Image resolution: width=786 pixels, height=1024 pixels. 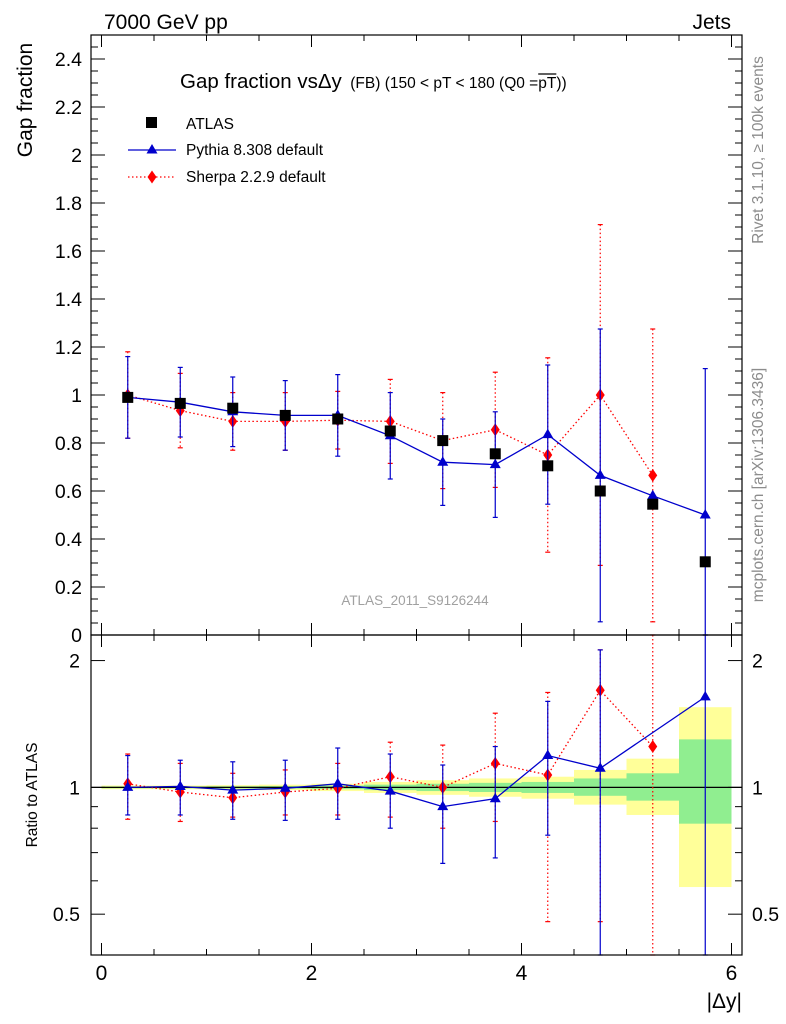 What do you see at coordinates (312, 973) in the screenshot?
I see `x-tick-label: 2` at bounding box center [312, 973].